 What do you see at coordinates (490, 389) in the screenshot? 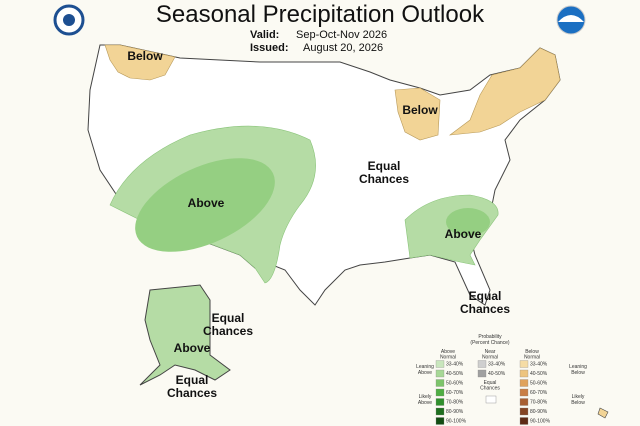
I see `equal-chances-label: Chances` at bounding box center [490, 389].